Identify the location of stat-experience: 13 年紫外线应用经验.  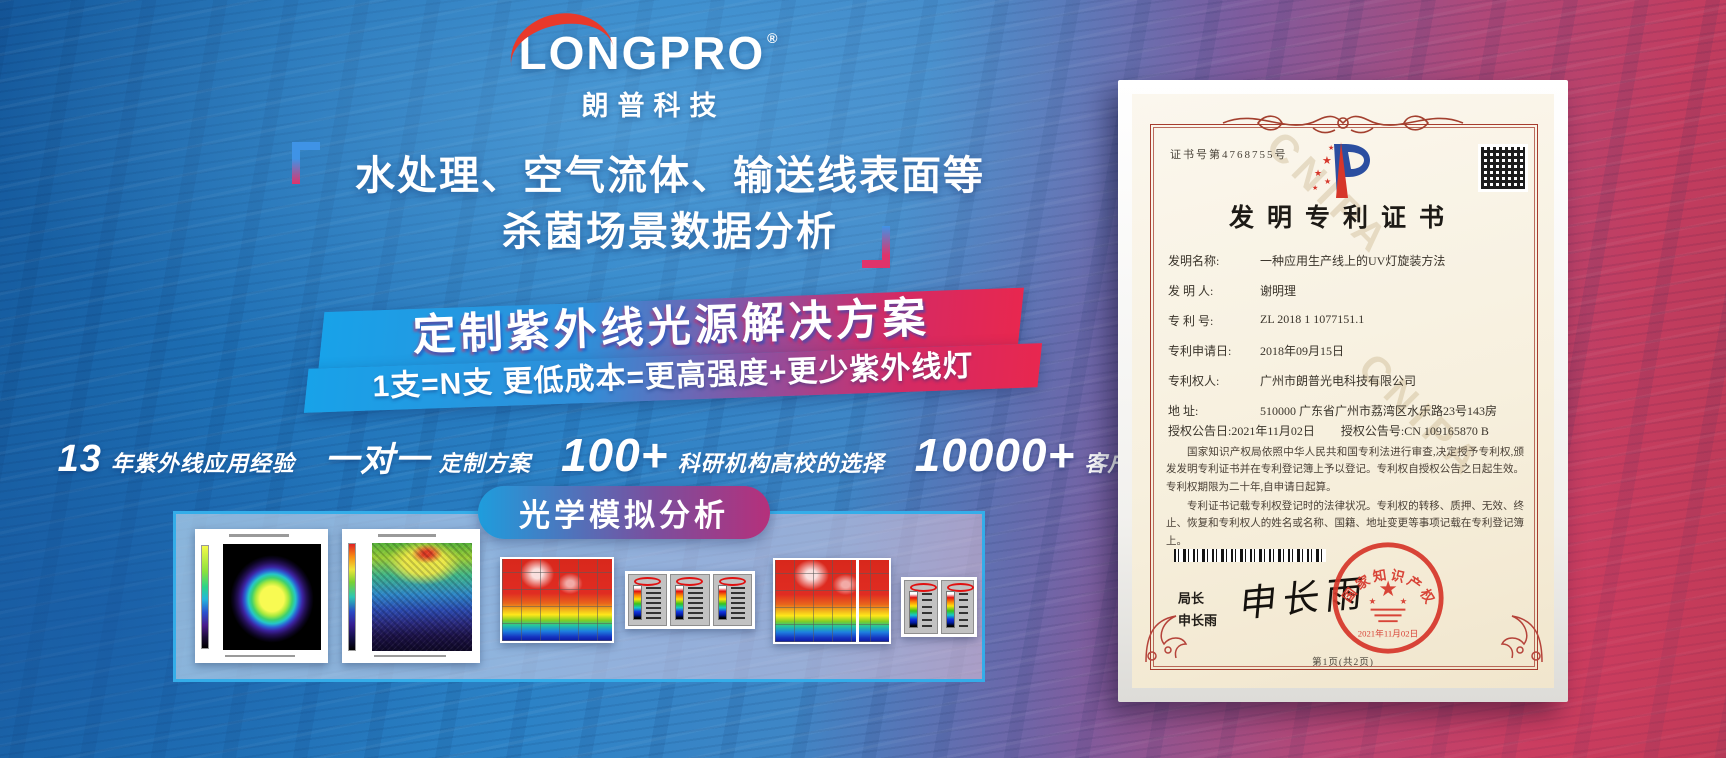
(176, 459).